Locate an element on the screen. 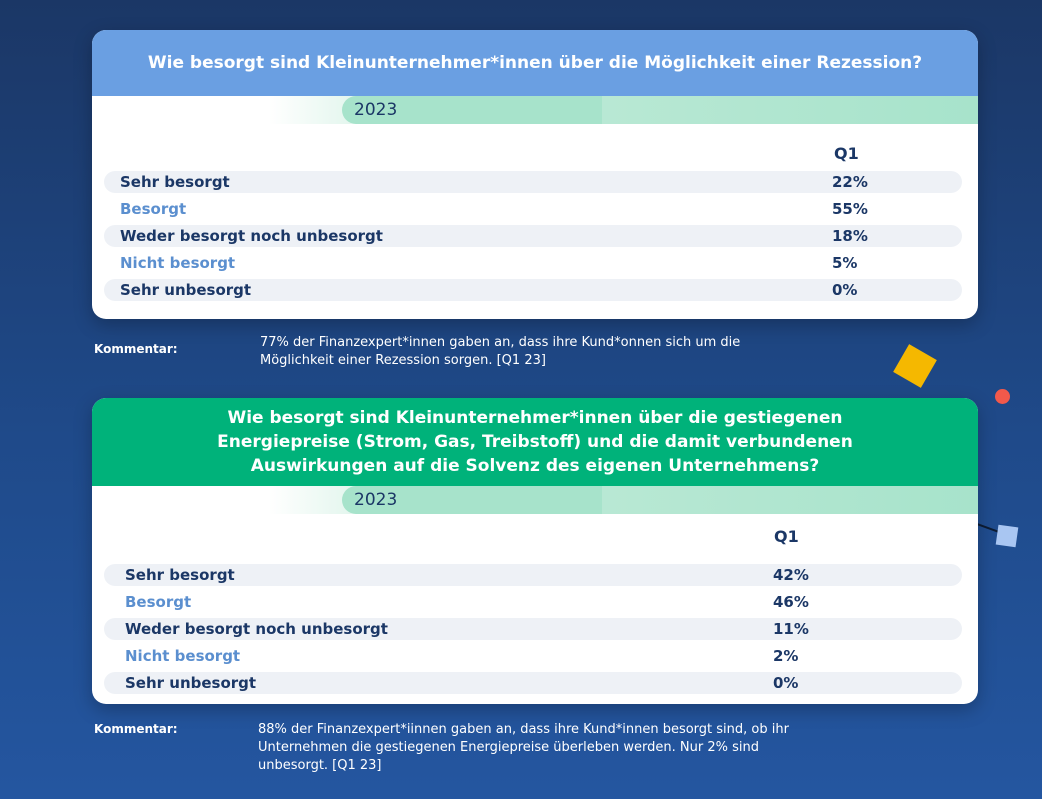 This screenshot has width=1042, height=799. table-row: Nicht besorgt 2% is located at coordinates (533, 656).